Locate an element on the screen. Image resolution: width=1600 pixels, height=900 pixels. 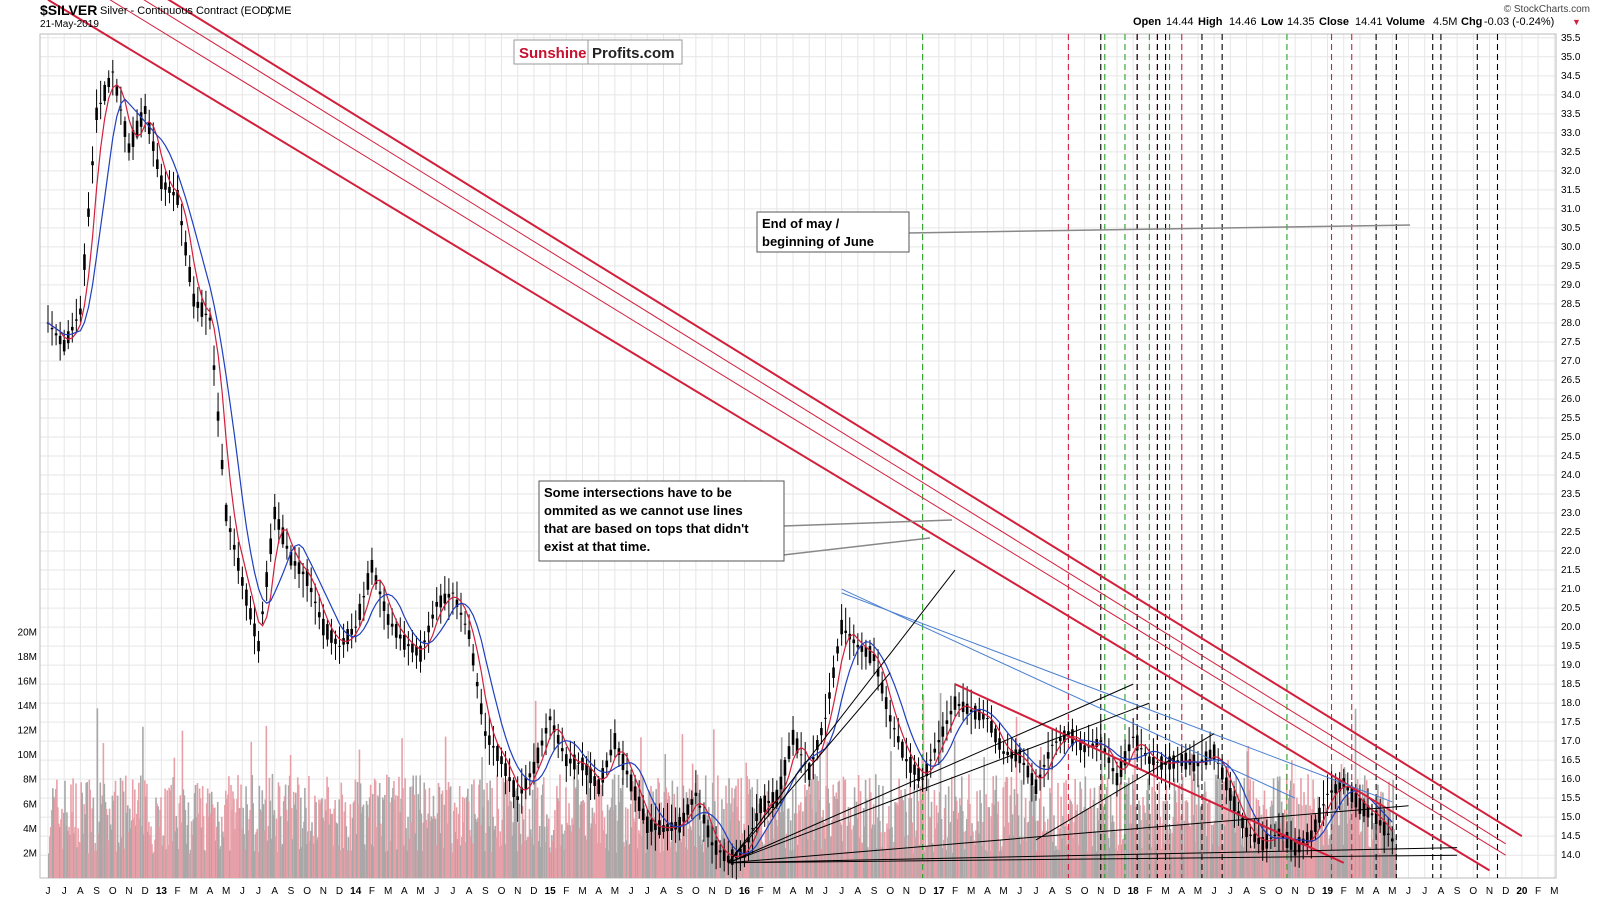
low-label: Low is located at coordinates (1272, 22).